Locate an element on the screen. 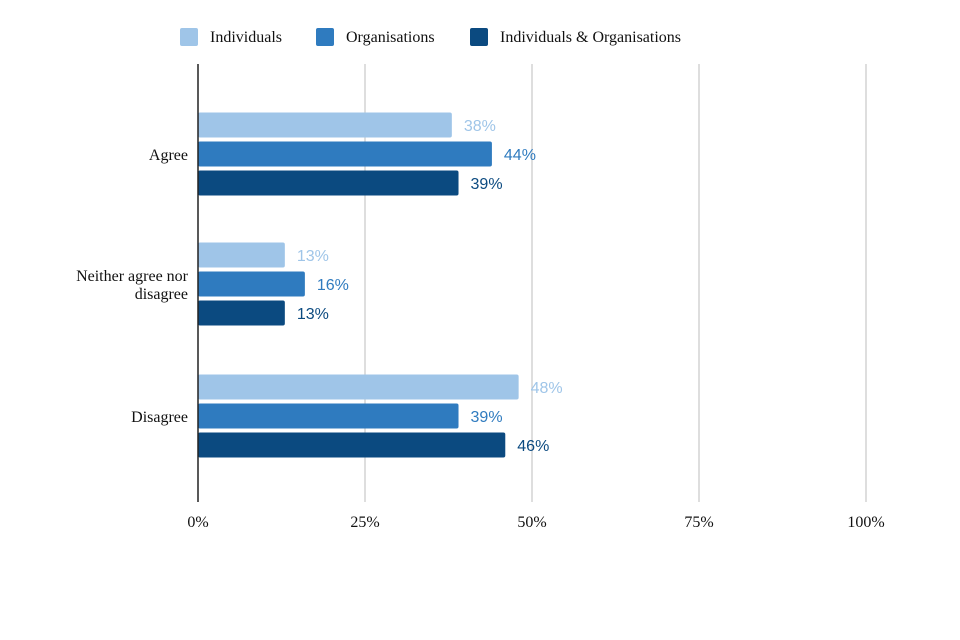  legend-label: Organisations is located at coordinates (390, 37).